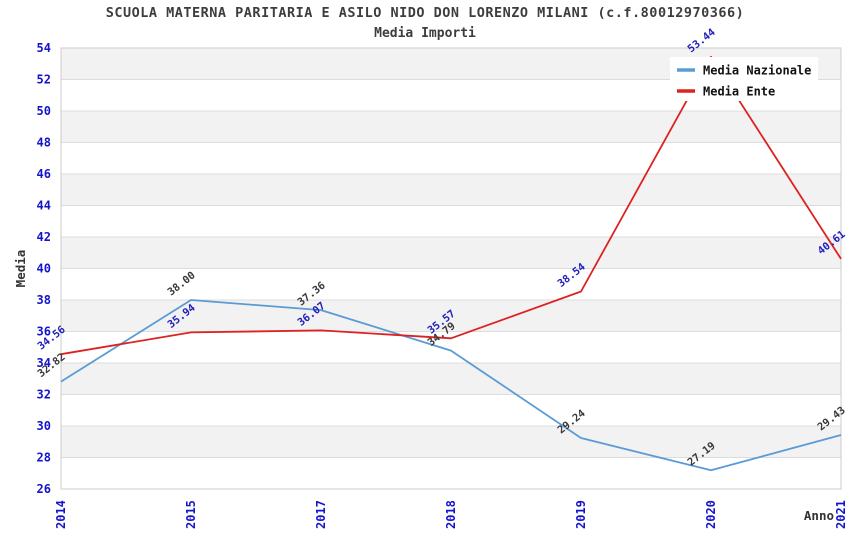 Image resolution: width=850 pixels, height=550 pixels. What do you see at coordinates (44, 489) in the screenshot?
I see `y-tick-label: 26` at bounding box center [44, 489].